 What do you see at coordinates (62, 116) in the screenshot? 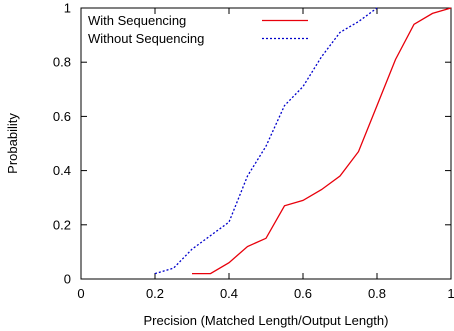
I see `y-tick-label: 0.6` at bounding box center [62, 116].